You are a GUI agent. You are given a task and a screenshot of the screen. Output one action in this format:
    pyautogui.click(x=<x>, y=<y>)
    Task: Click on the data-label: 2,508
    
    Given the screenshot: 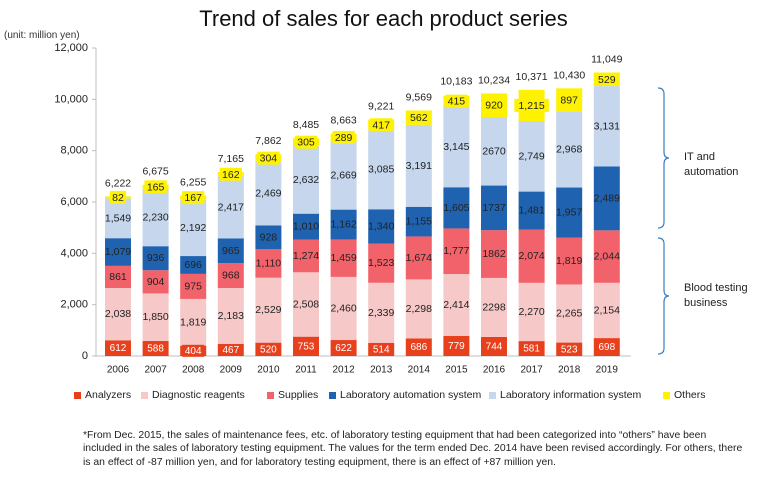 What is the action you would take?
    pyautogui.click(x=306, y=304)
    